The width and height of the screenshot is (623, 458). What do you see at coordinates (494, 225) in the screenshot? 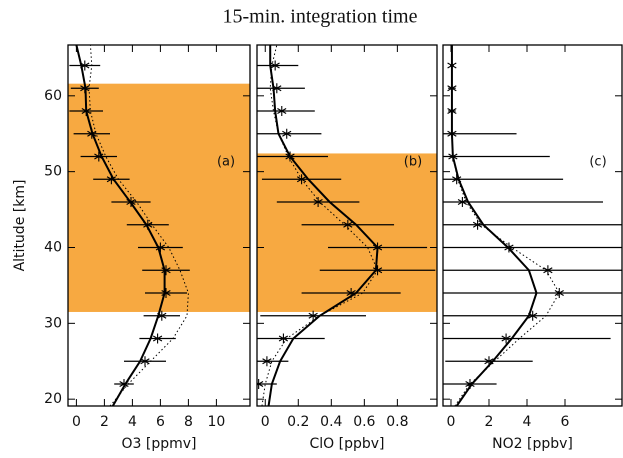
I see `solid-line` at bounding box center [494, 225].